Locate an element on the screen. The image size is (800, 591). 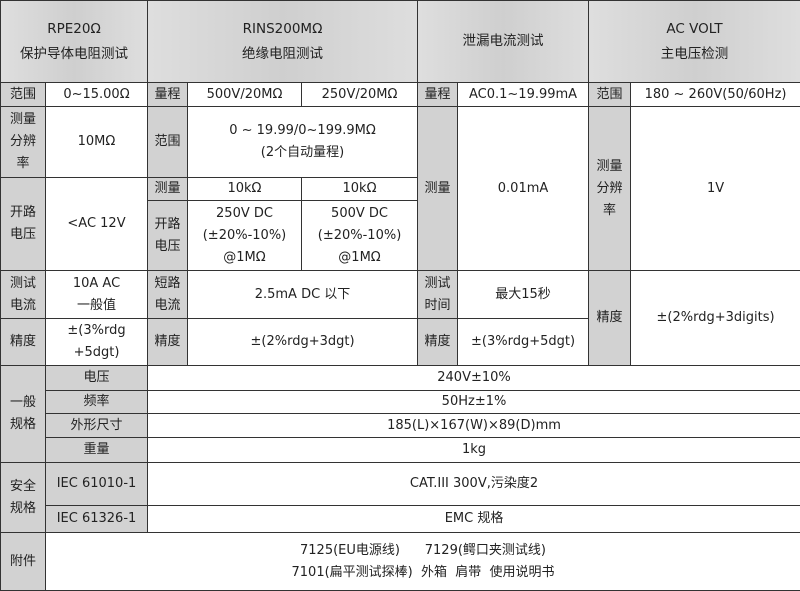
safety-row-value: EMC 规格 is located at coordinates (474, 519).